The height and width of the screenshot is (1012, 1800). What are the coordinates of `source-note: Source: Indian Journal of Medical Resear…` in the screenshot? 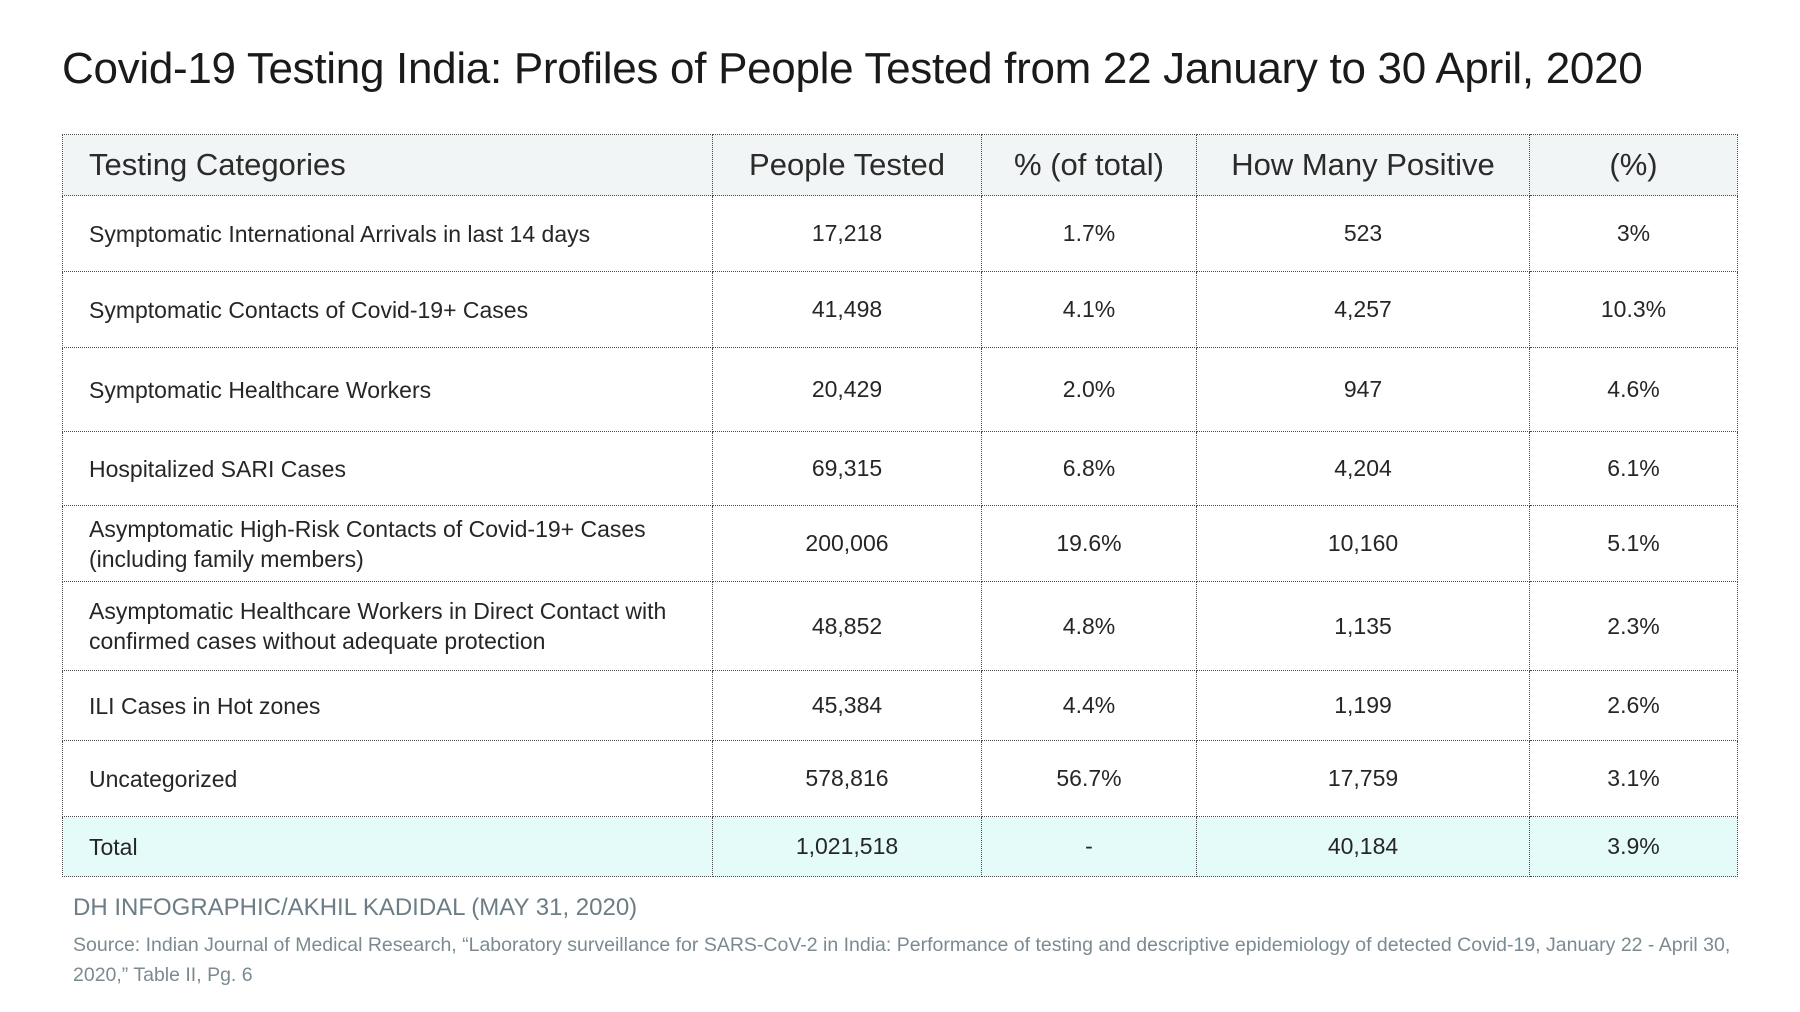 It's located at (902, 960).